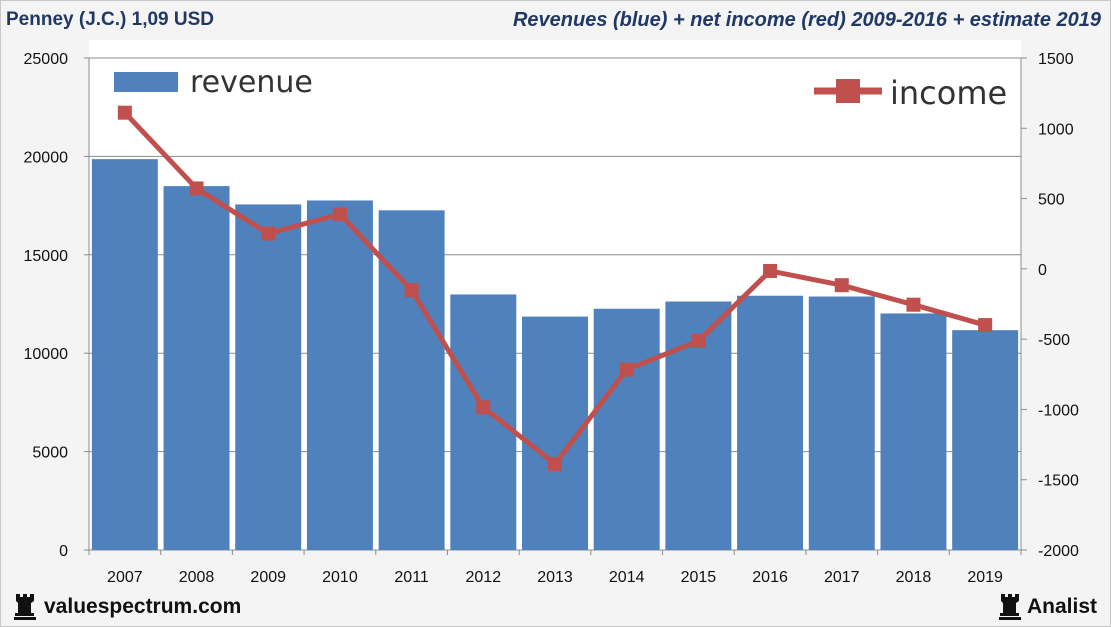 The image size is (1111, 627). What do you see at coordinates (484, 577) in the screenshot?
I see `x-tick-label: 2012` at bounding box center [484, 577].